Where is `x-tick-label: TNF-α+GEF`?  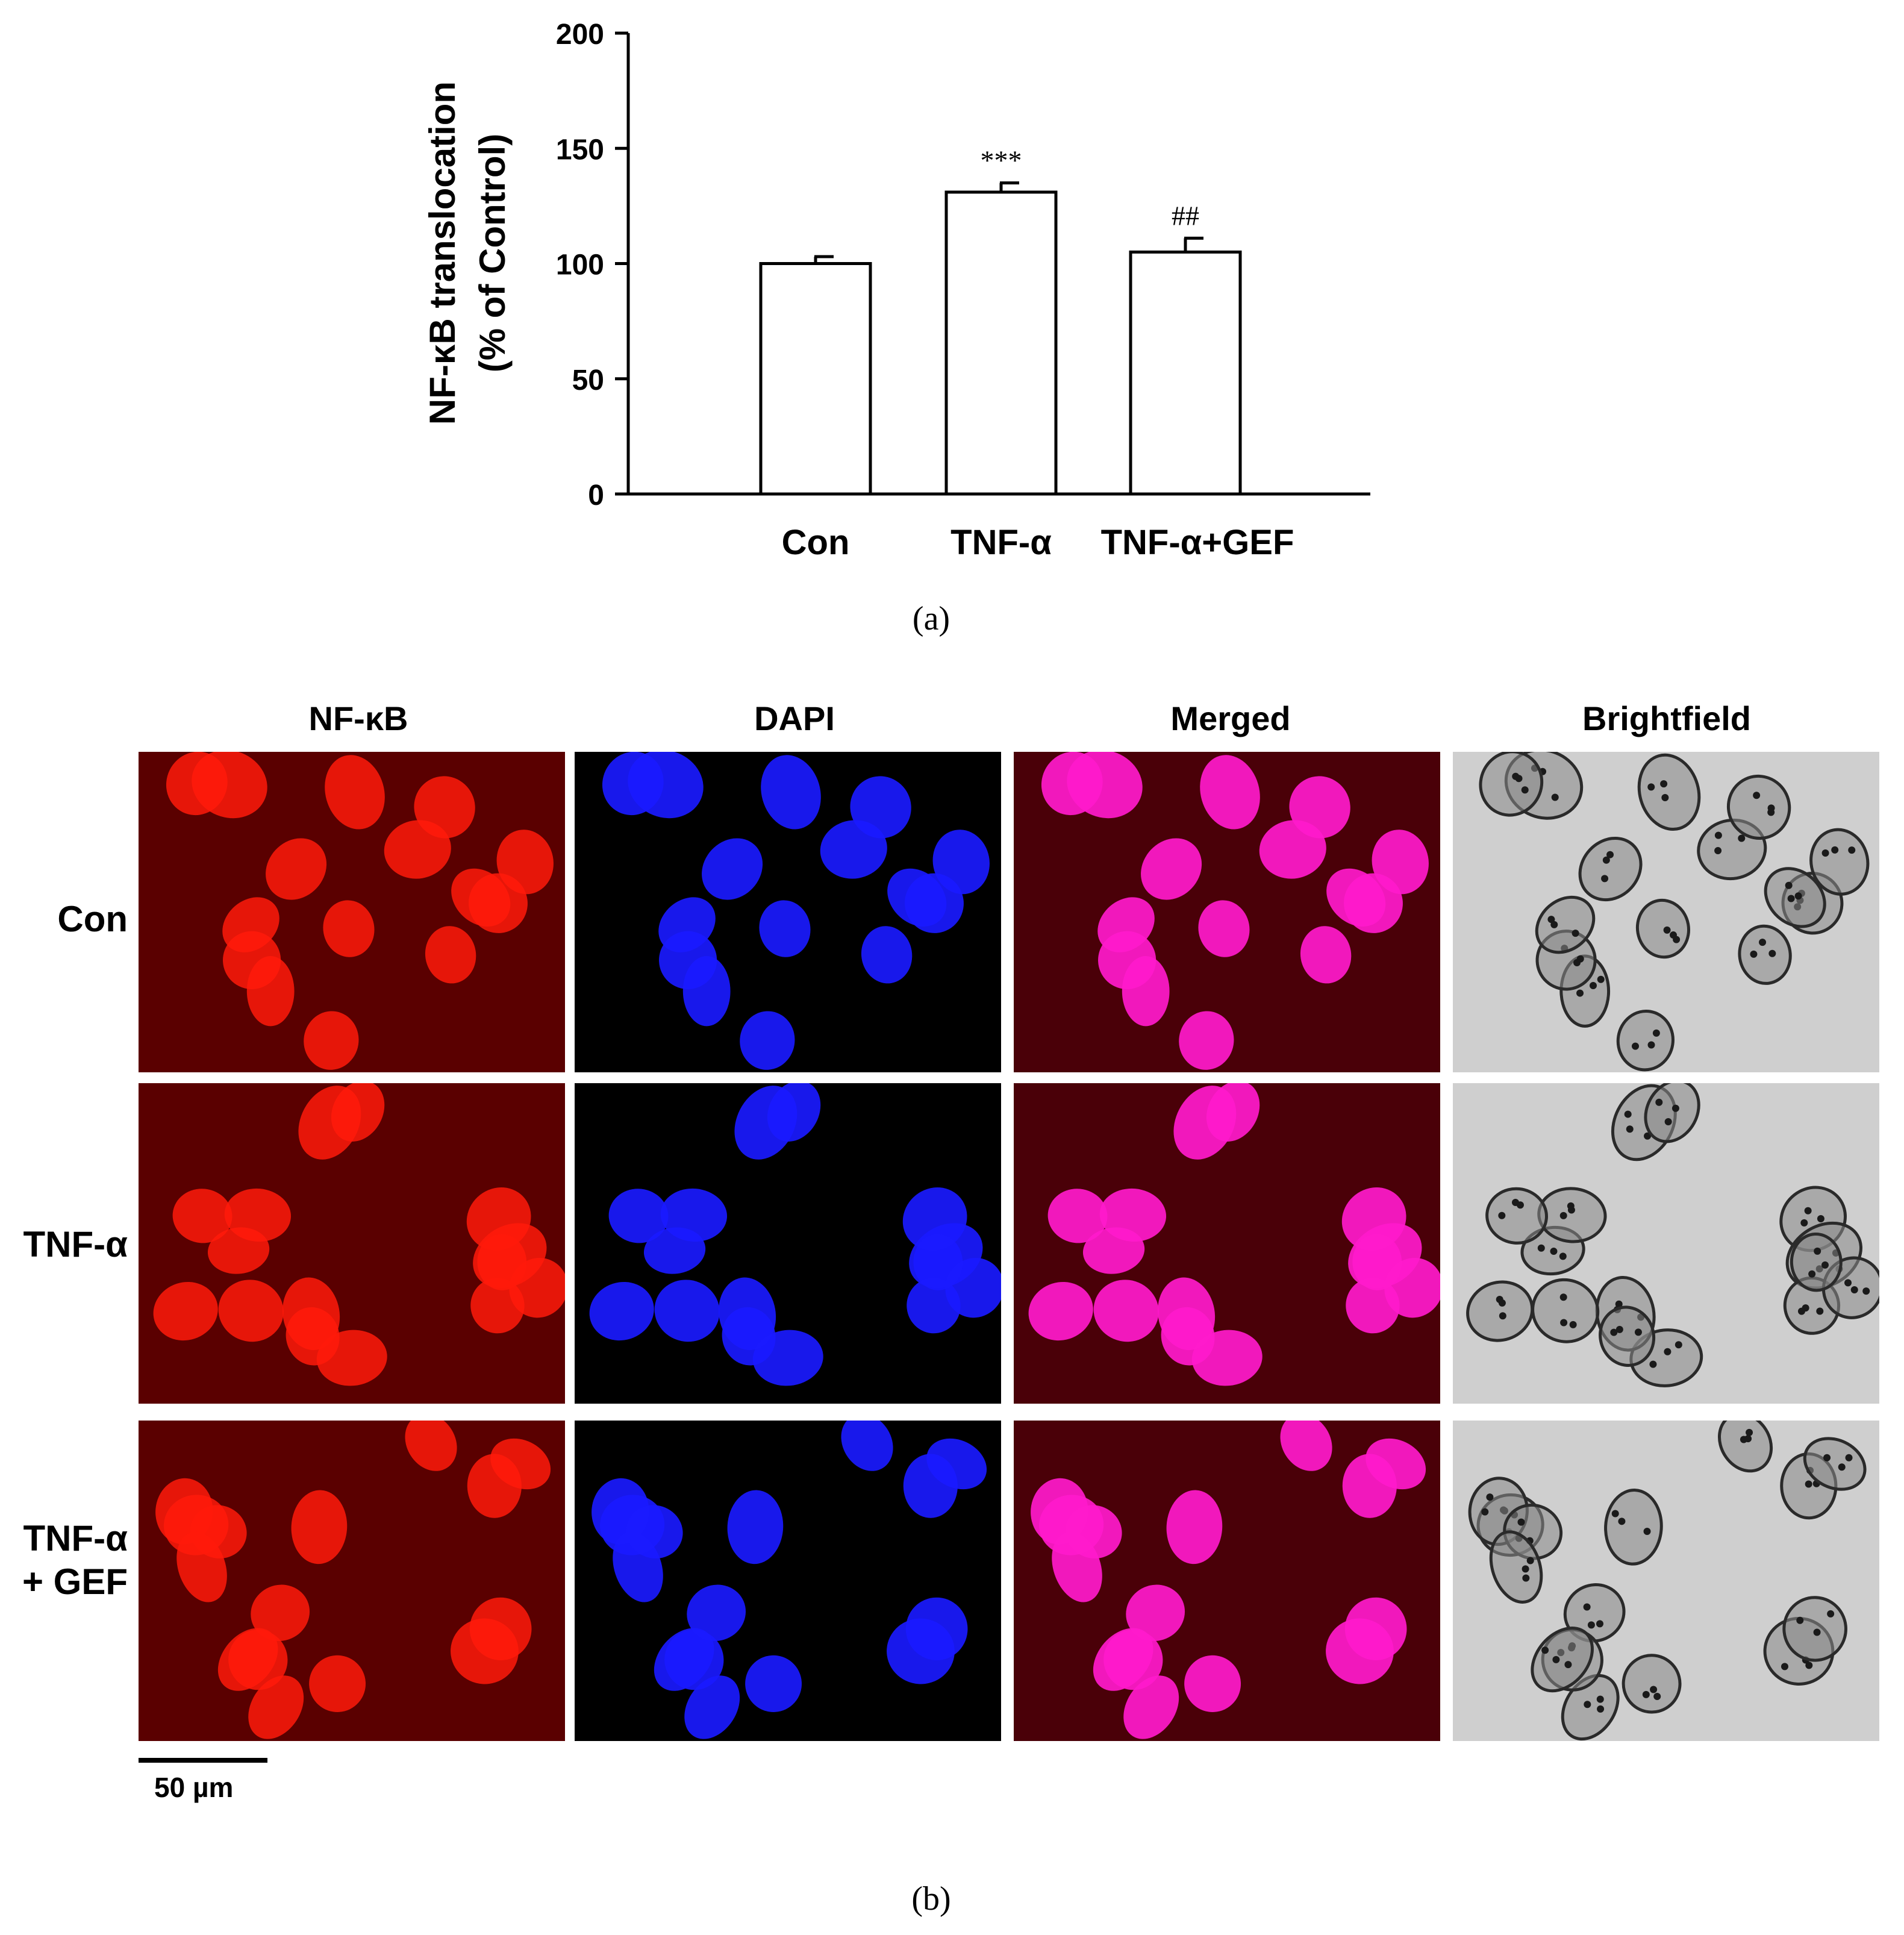
x-tick-label: TNF-α+GEF is located at coordinates (1197, 542).